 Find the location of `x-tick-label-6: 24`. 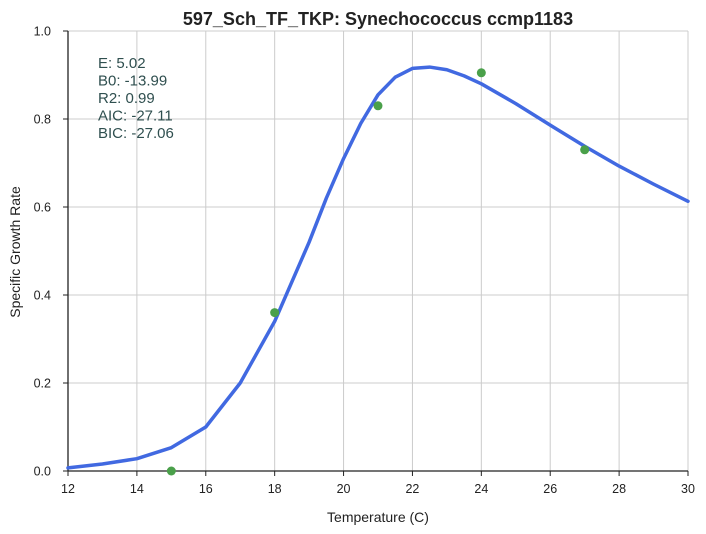

x-tick-label-6: 24 is located at coordinates (481, 489).